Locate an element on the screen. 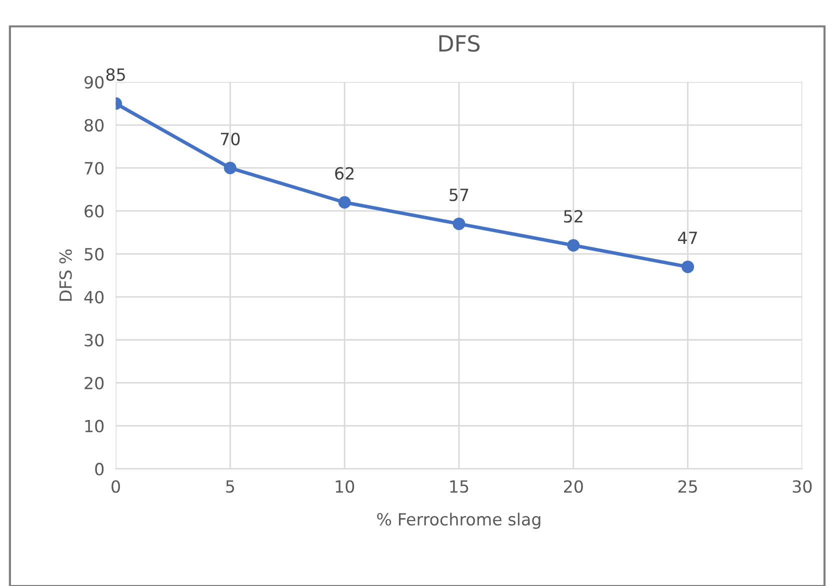  x-tick-label: 0 is located at coordinates (116, 486).